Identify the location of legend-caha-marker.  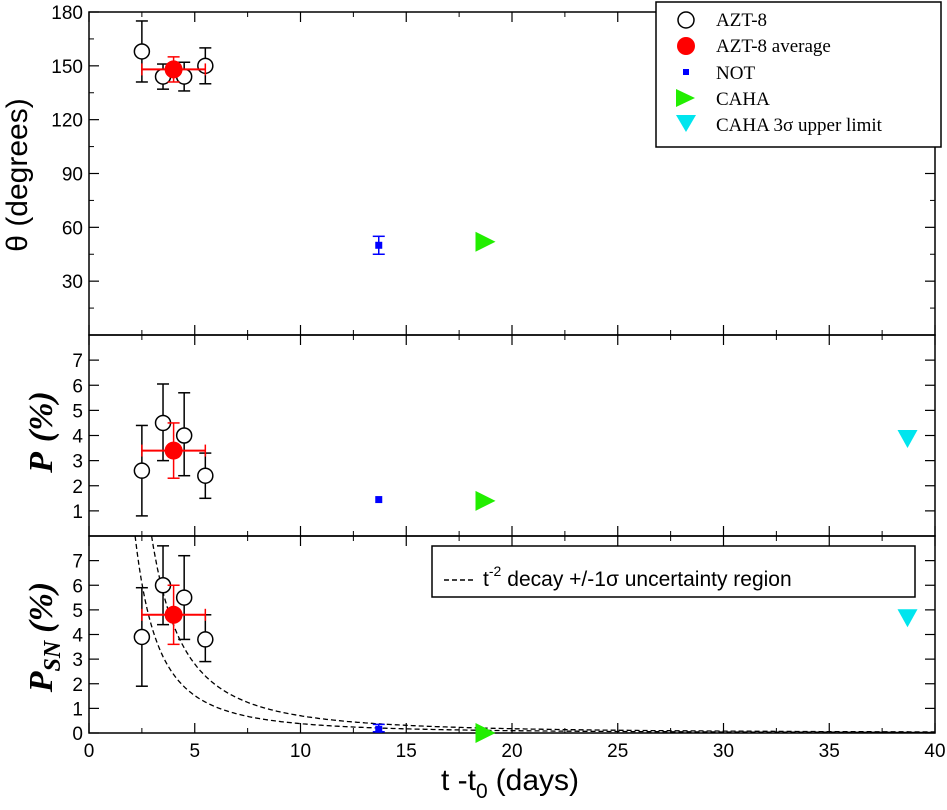
(685, 98).